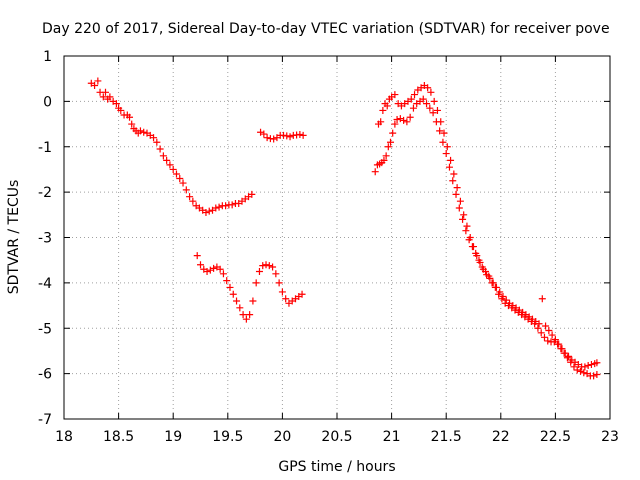  What do you see at coordinates (336, 437) in the screenshot?
I see `x-tick-label: 20.5` at bounding box center [336, 437].